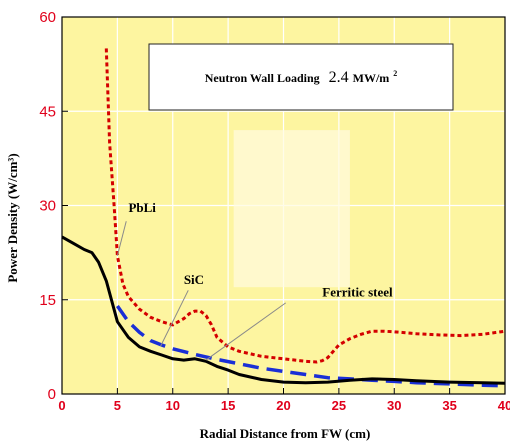 This screenshot has height=447, width=510. I want to click on series-label-sic: SiC, so click(194, 279).